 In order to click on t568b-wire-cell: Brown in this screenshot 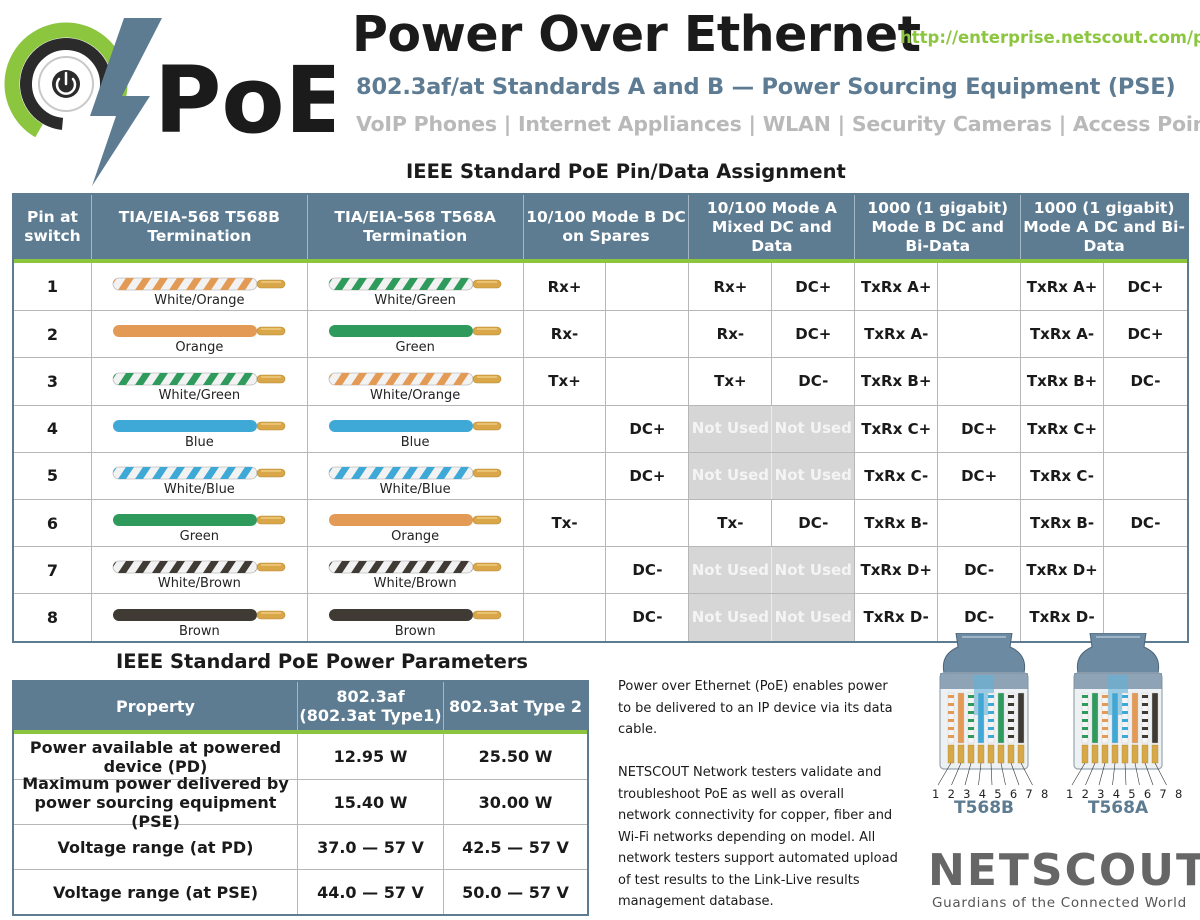, I will do `click(200, 617)`.